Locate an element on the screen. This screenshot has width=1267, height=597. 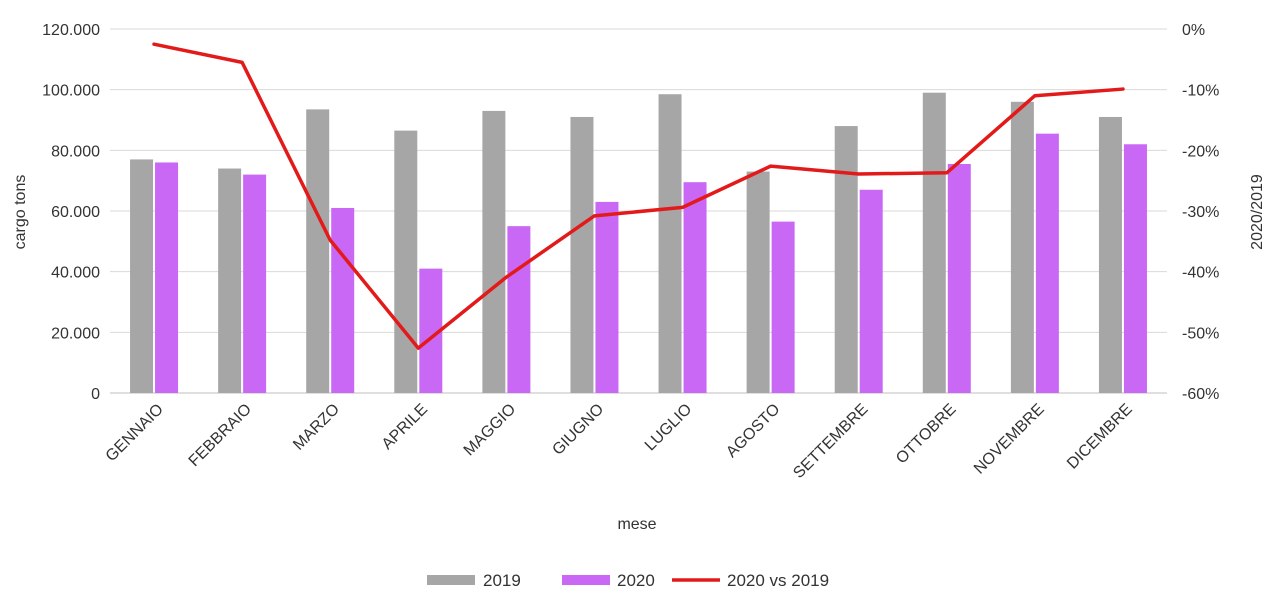
x-tick-label: MAGGIO is located at coordinates (490, 430).